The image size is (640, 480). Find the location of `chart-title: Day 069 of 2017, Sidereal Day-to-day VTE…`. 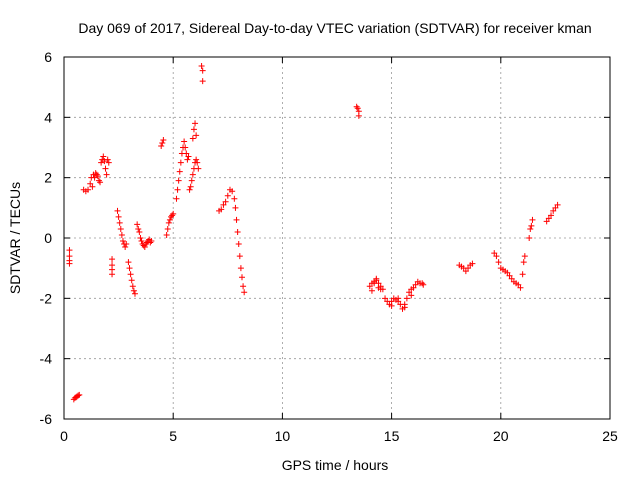

chart-title: Day 069 of 2017, Sidereal Day-to-day VTE… is located at coordinates (334, 28).